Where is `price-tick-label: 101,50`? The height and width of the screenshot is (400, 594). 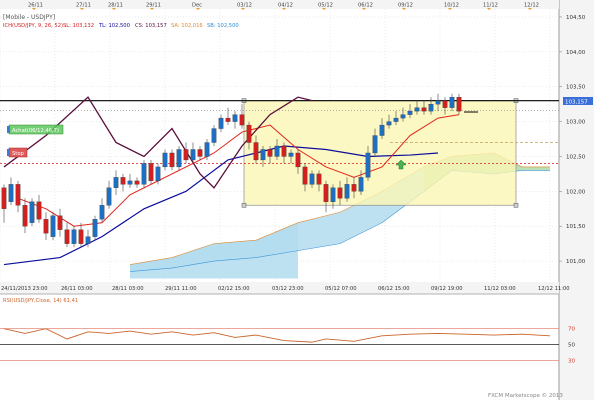 price-tick-label: 101,50 is located at coordinates (576, 227).